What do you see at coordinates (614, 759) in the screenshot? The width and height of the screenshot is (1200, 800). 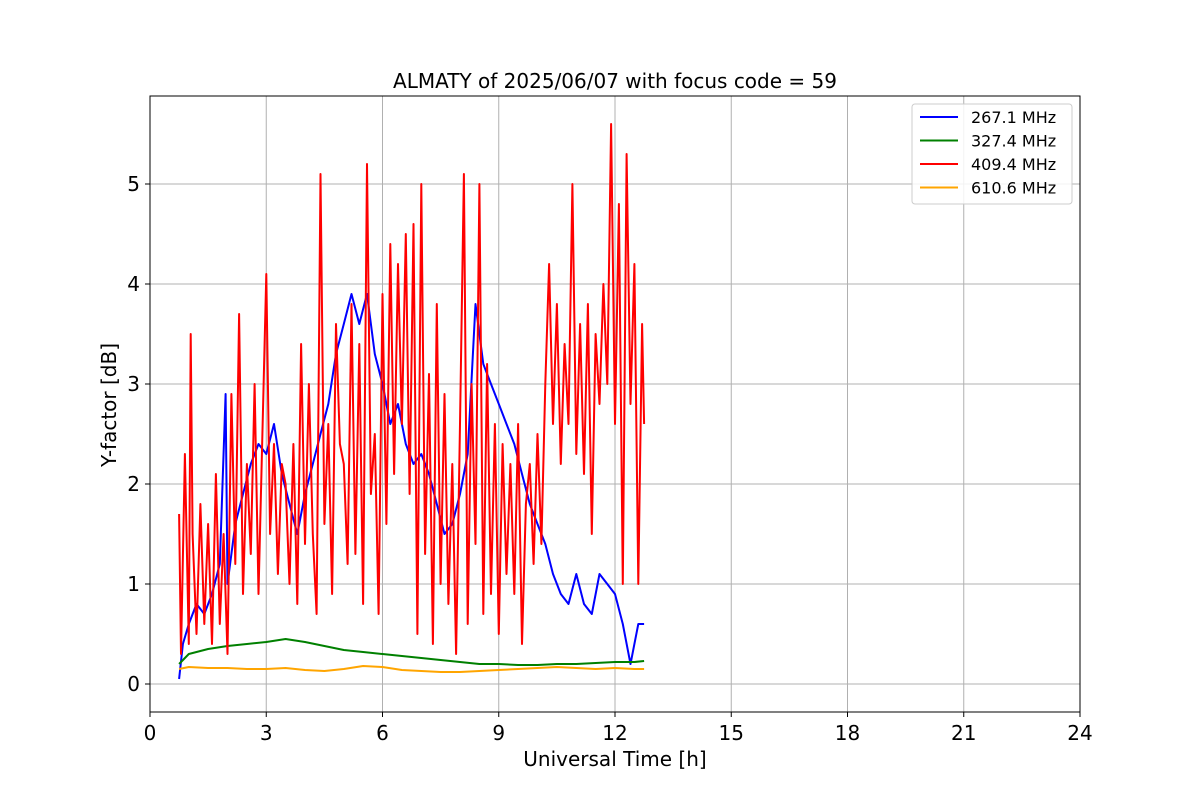 I see `x-axis-label: Universal Time [h]` at bounding box center [614, 759].